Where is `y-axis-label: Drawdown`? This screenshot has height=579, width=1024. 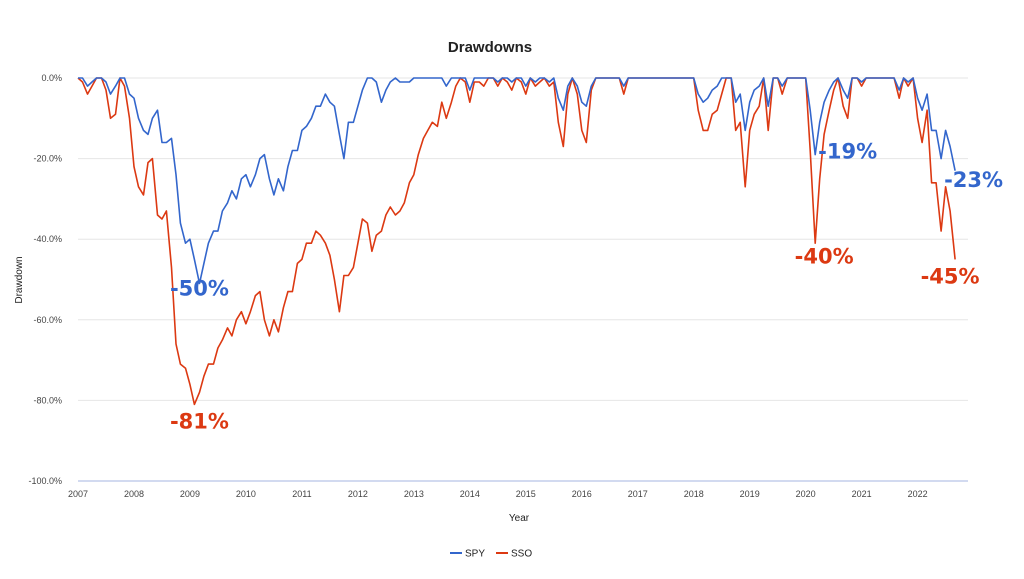 y-axis-label: Drawdown is located at coordinates (19, 279).